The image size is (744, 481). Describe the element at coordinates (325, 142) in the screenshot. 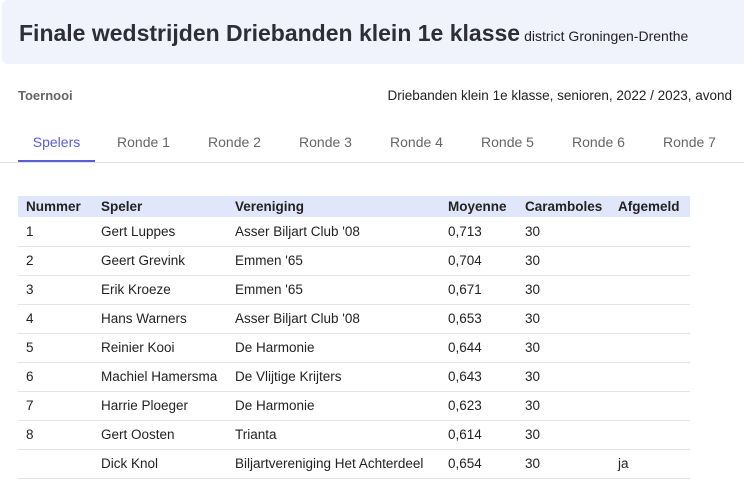

I see `tab-ronde-3: Ronde 3` at that location.